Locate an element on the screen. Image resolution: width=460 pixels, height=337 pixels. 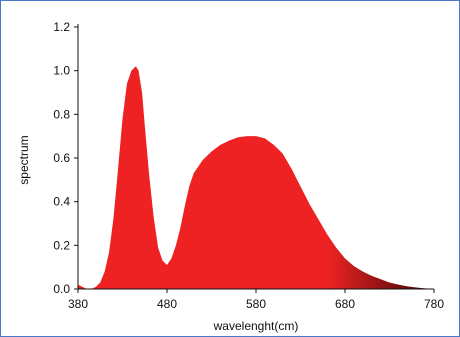
y-tick-label: 0.8 is located at coordinates (61, 114).